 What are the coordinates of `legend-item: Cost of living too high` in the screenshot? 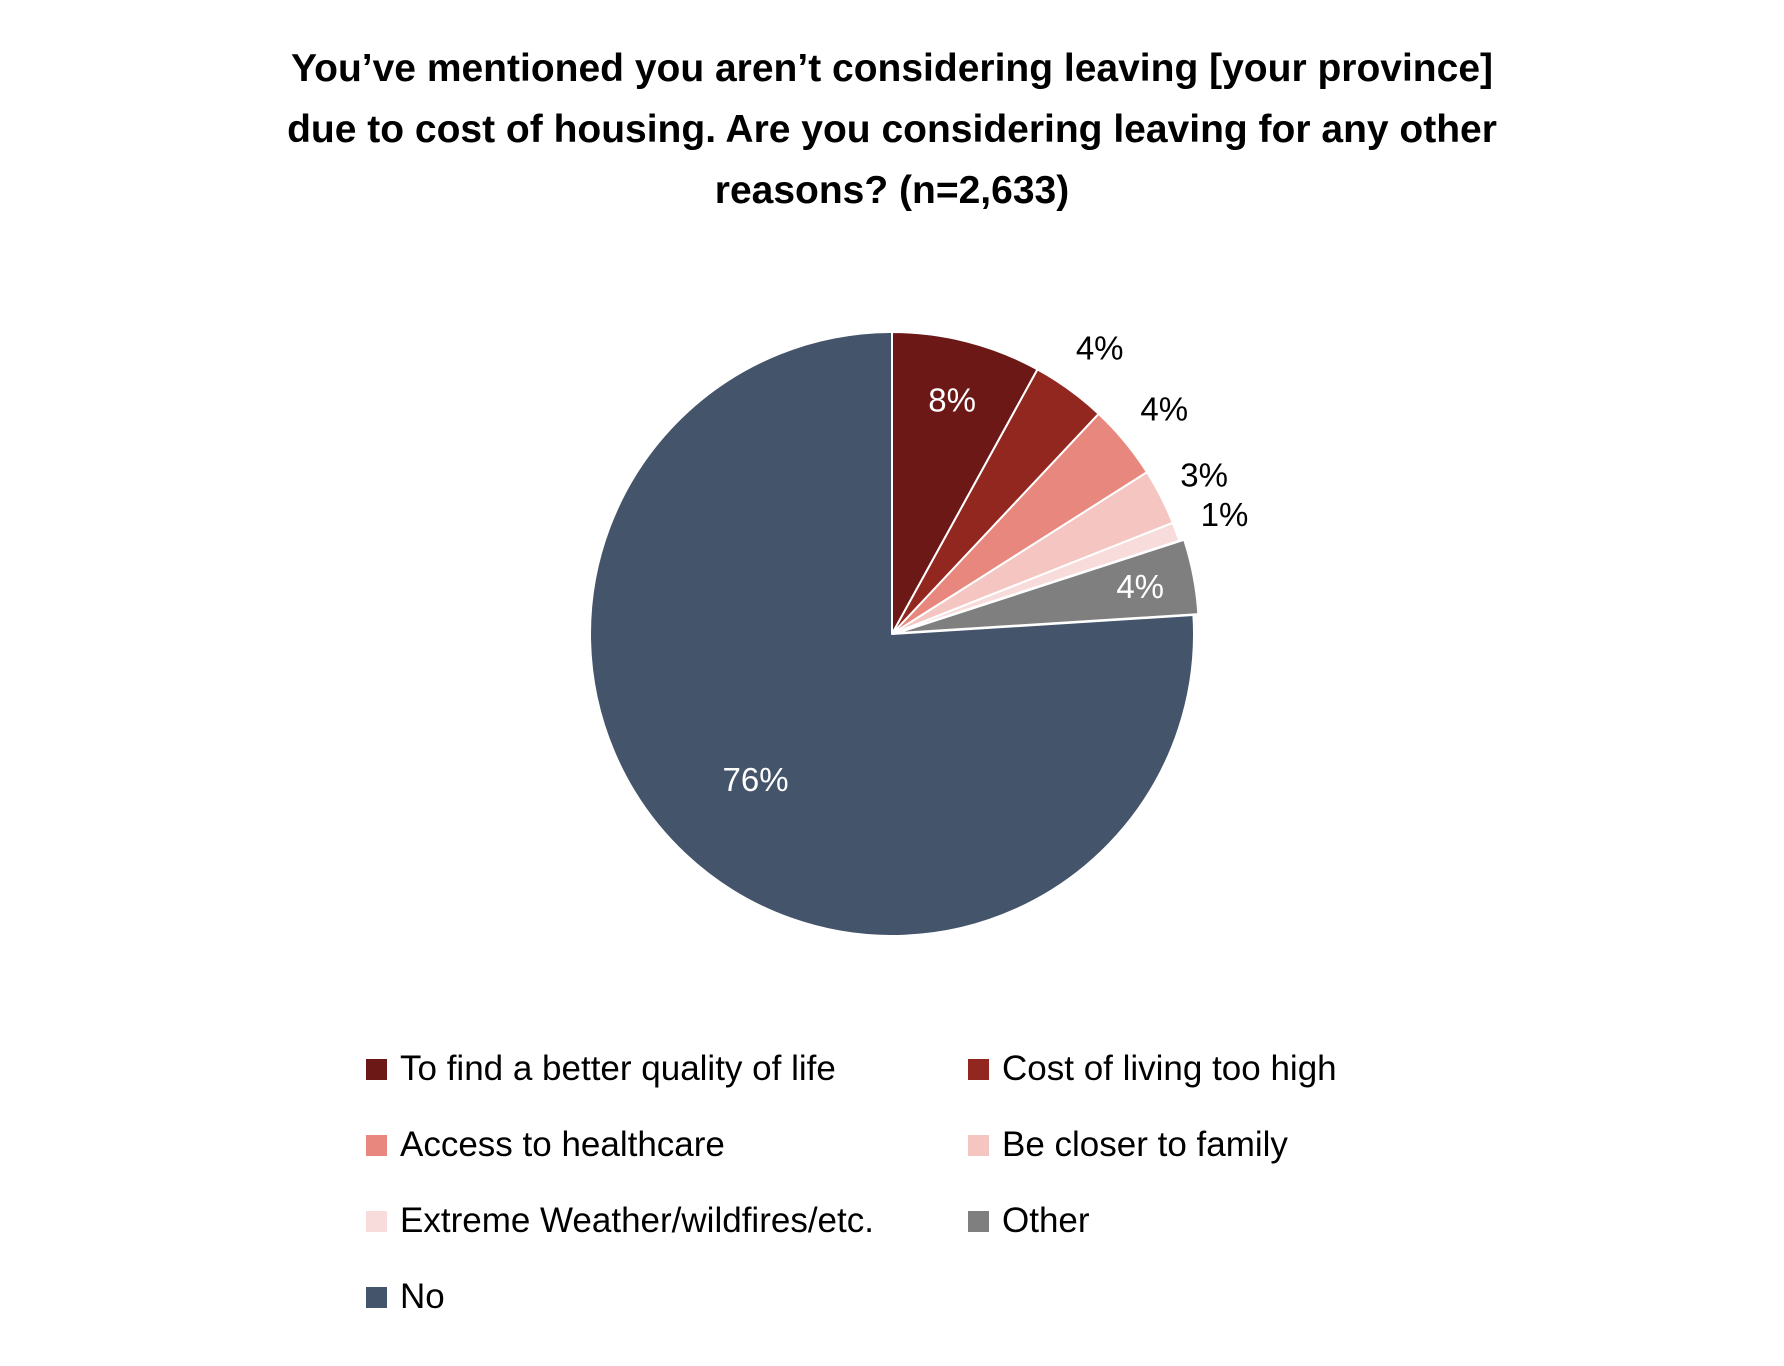 It's located at (1208, 1069).